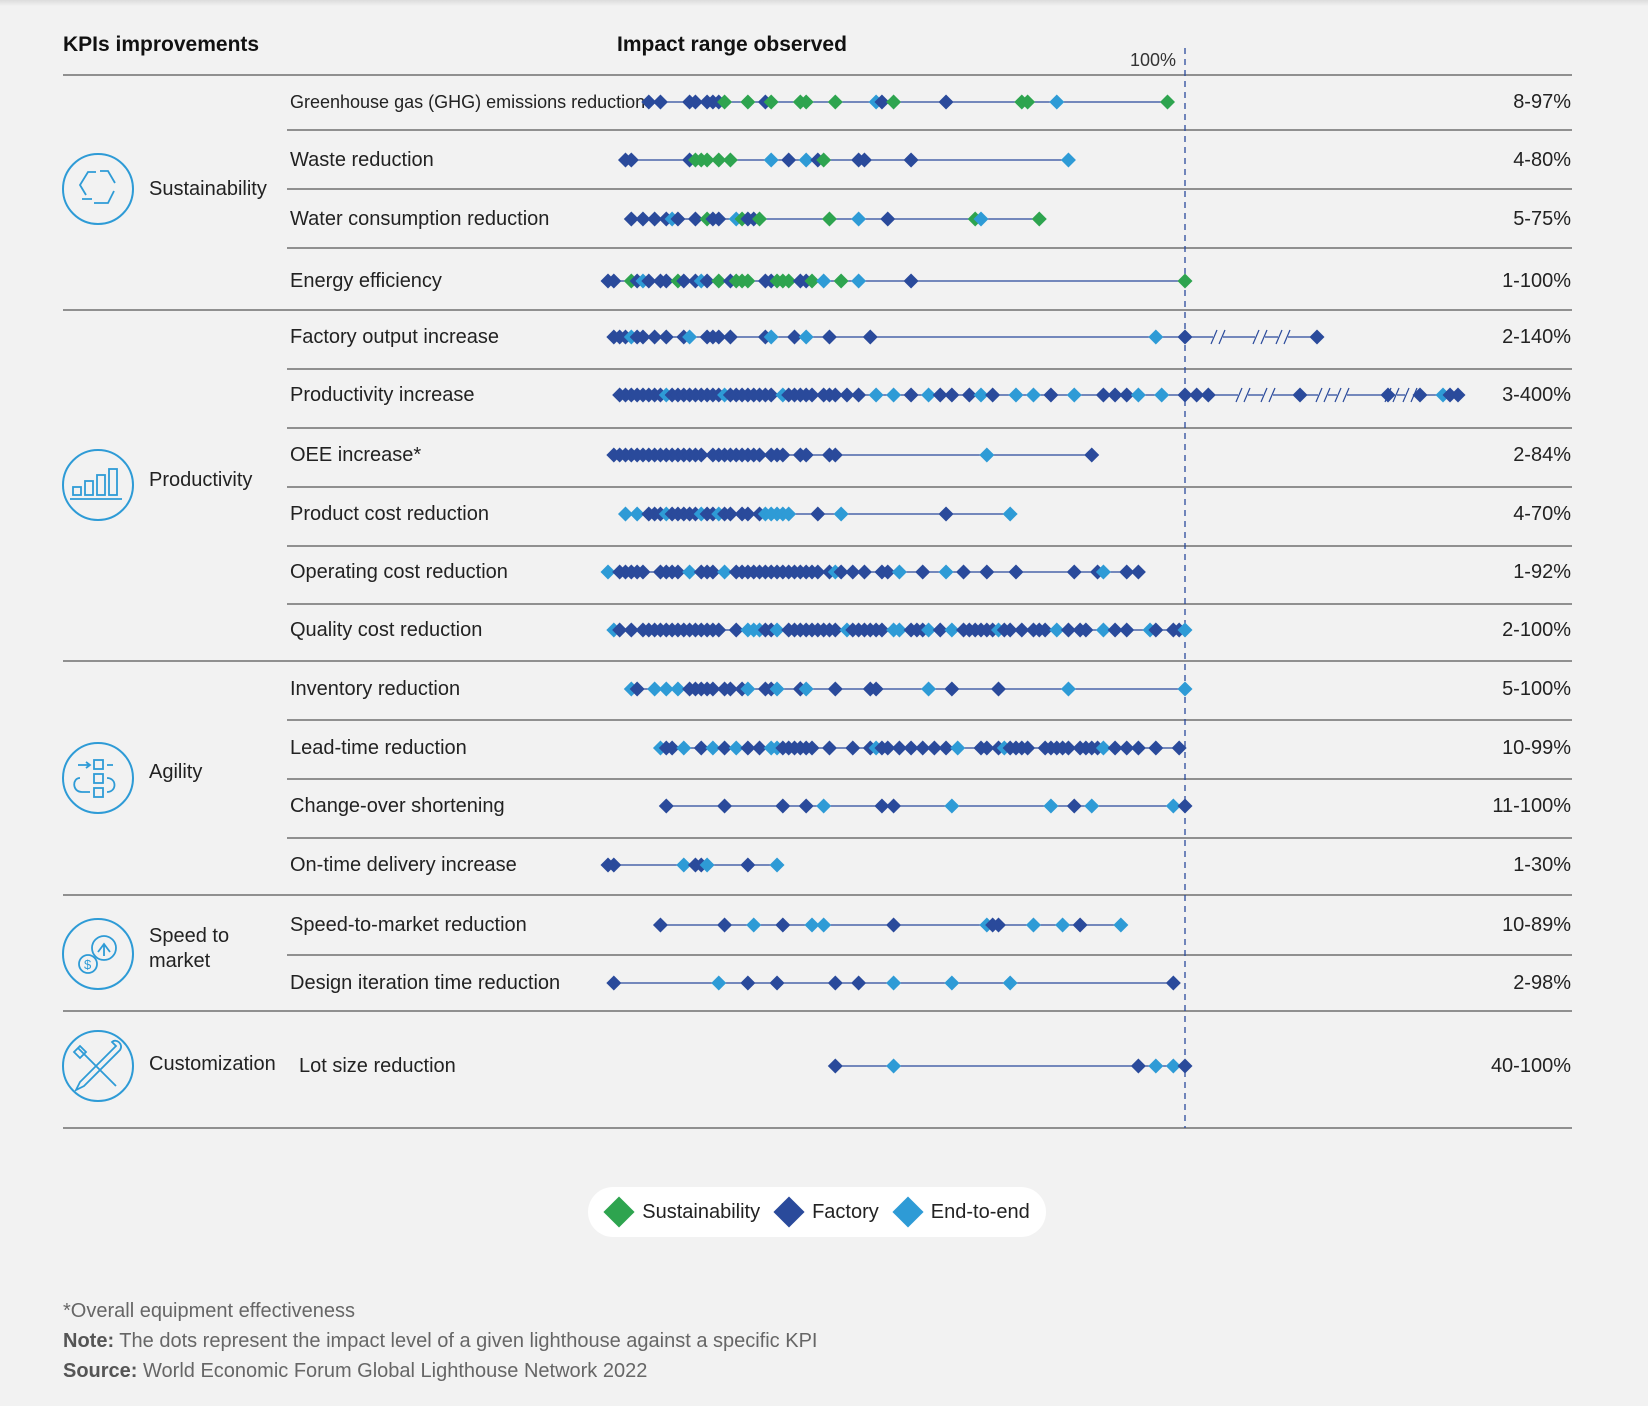 This screenshot has width=1648, height=1406. I want to click on group-label-customization: Customization, so click(212, 1064).